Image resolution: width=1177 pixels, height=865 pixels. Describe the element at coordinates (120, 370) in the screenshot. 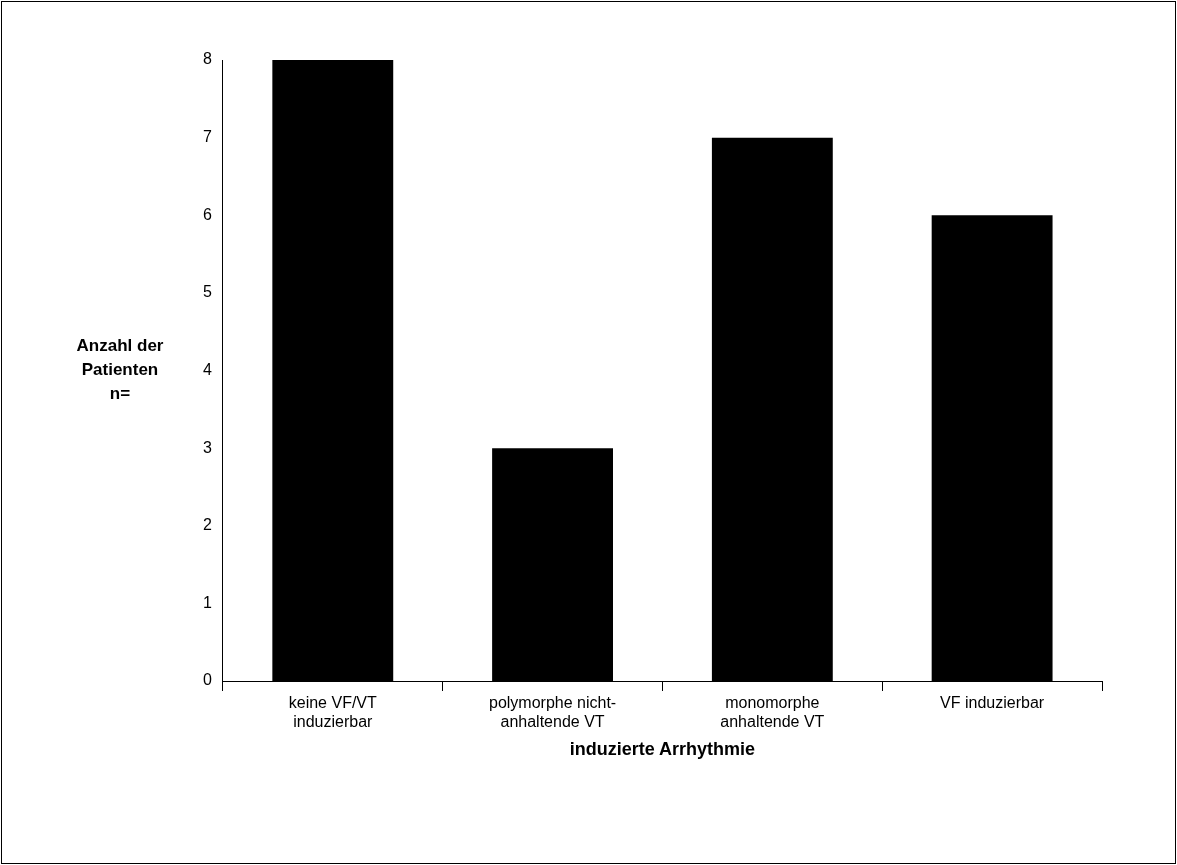

I see `y-axis-title: Anzahl der Patienten n=` at that location.